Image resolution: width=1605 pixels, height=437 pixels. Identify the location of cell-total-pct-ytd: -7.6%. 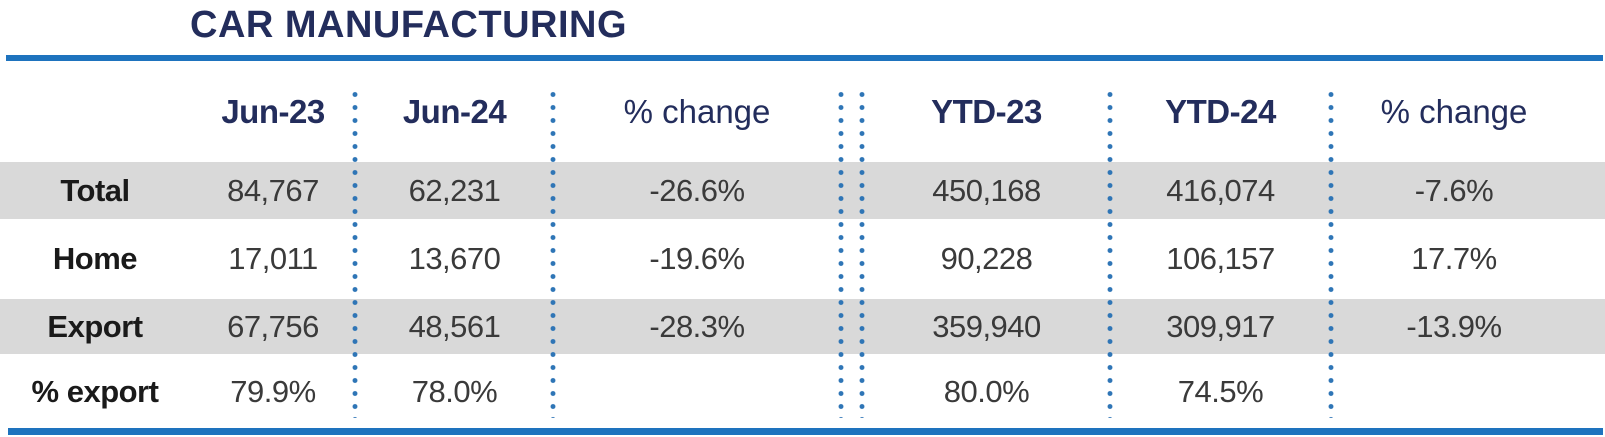
(1454, 190).